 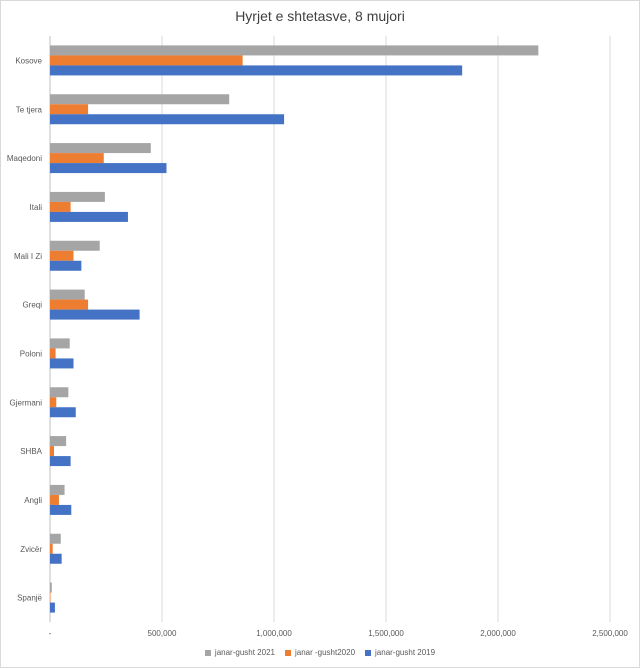 What do you see at coordinates (325, 652) in the screenshot?
I see `legend-label-2020: janar -gusht2020` at bounding box center [325, 652].